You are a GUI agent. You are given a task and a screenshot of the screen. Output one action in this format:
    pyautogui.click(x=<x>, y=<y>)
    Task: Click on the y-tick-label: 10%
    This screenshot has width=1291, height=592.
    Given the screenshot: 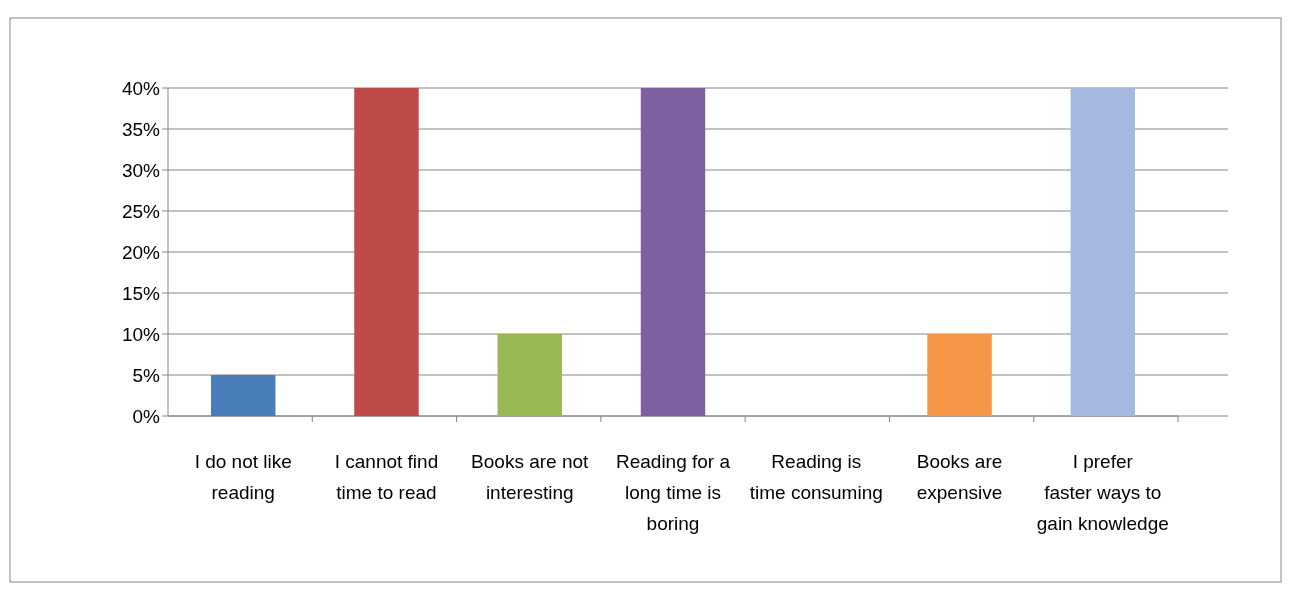 What is the action you would take?
    pyautogui.click(x=141, y=334)
    